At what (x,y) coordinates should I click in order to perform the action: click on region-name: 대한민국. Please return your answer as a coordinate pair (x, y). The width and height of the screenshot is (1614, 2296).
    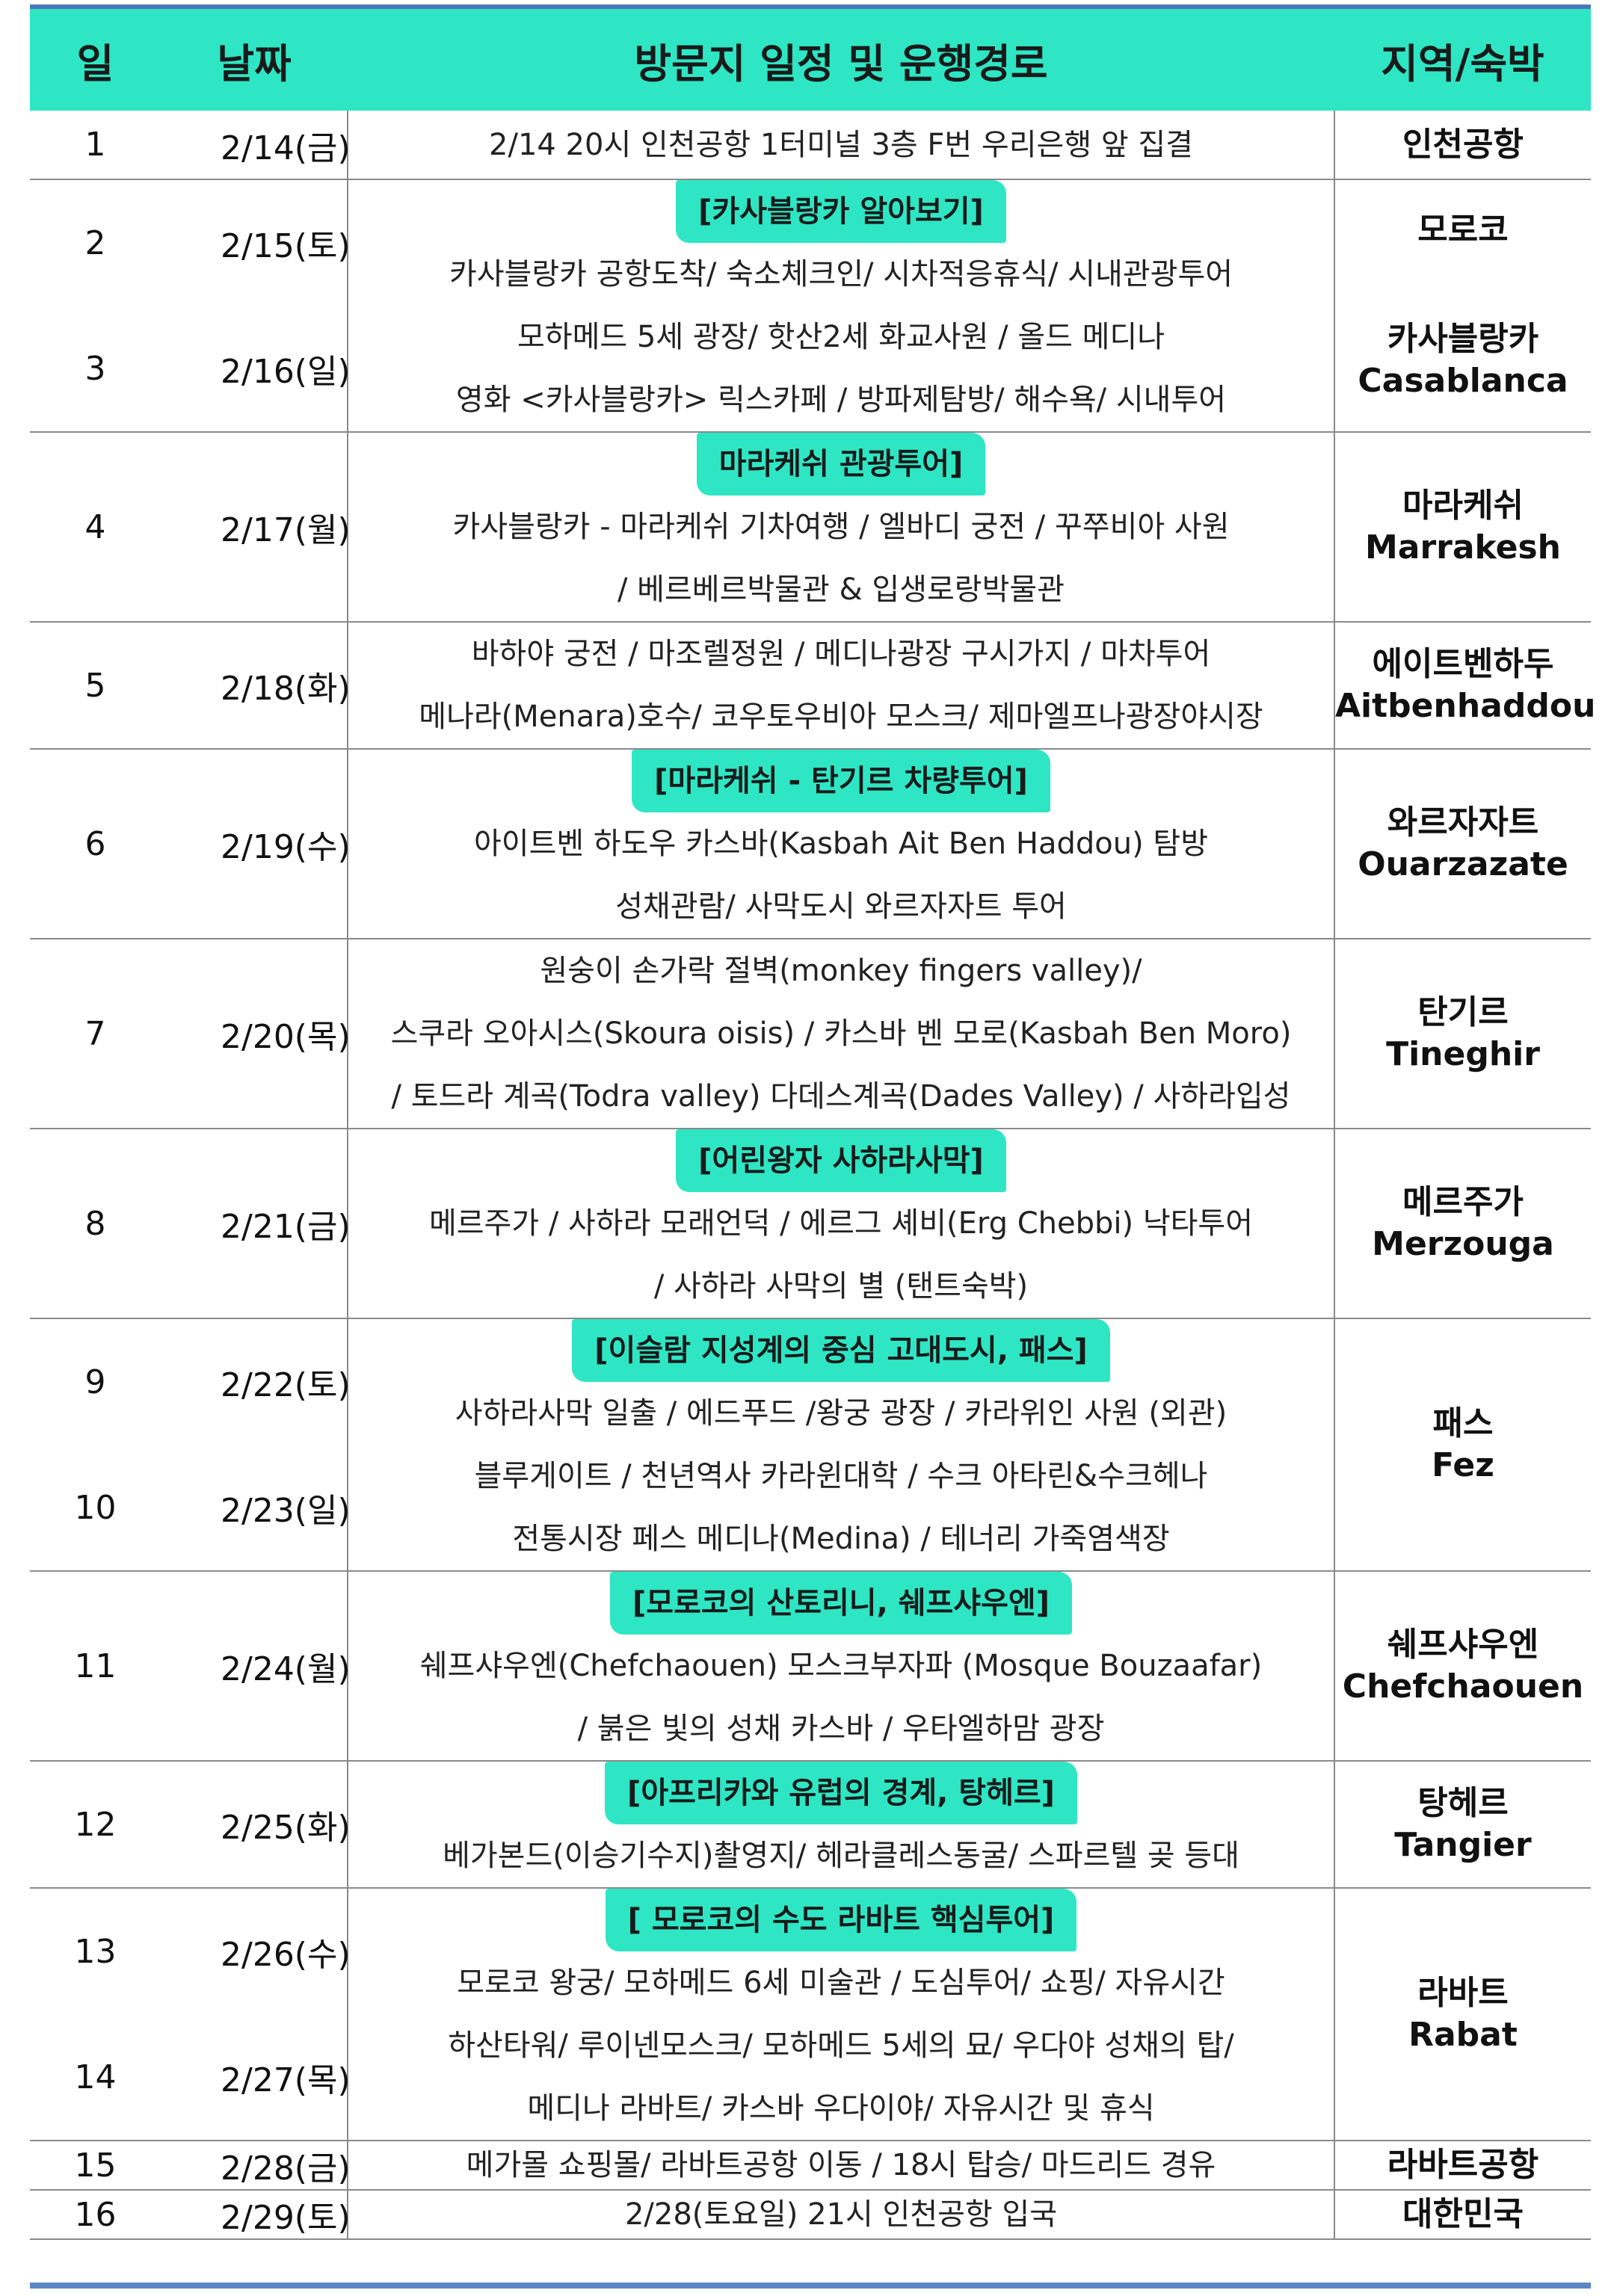
    Looking at the image, I should click on (1463, 2214).